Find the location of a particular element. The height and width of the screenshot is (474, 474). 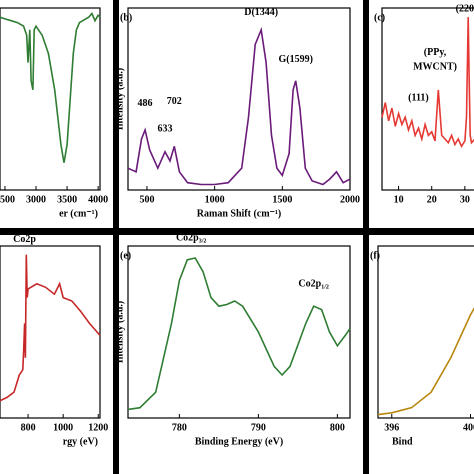

annotation-text: (PPy, is located at coordinates (435, 52).